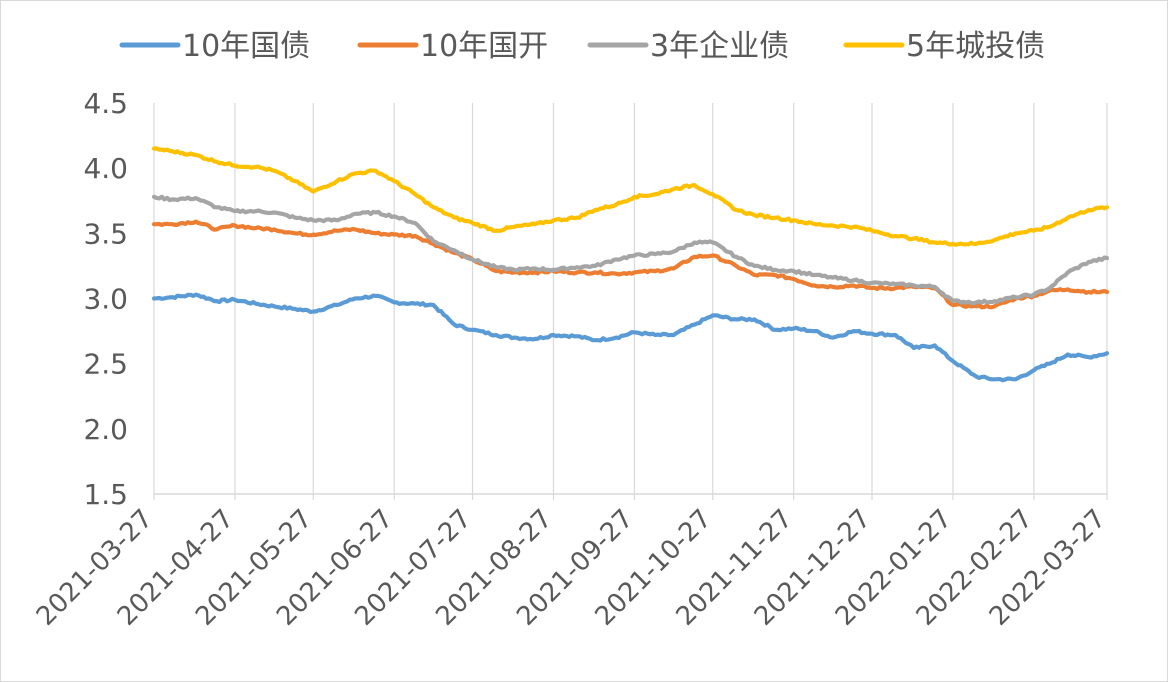 The image size is (1168, 682). I want to click on legend-label: 10年国债, so click(246, 46).